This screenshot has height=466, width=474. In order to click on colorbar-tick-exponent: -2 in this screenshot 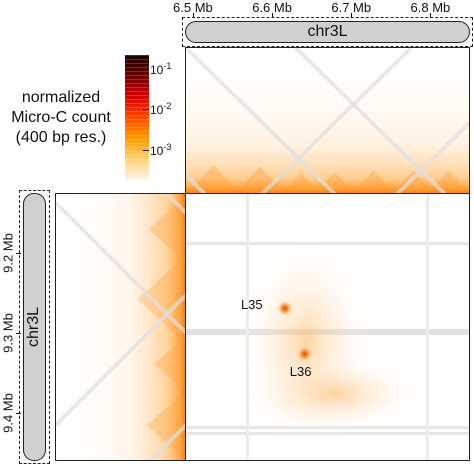, I will do `click(167, 106)`.